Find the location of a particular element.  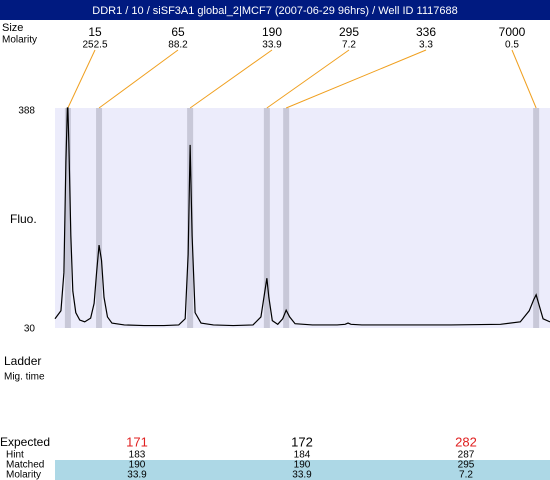

peak-size: 15 is located at coordinates (95, 32).